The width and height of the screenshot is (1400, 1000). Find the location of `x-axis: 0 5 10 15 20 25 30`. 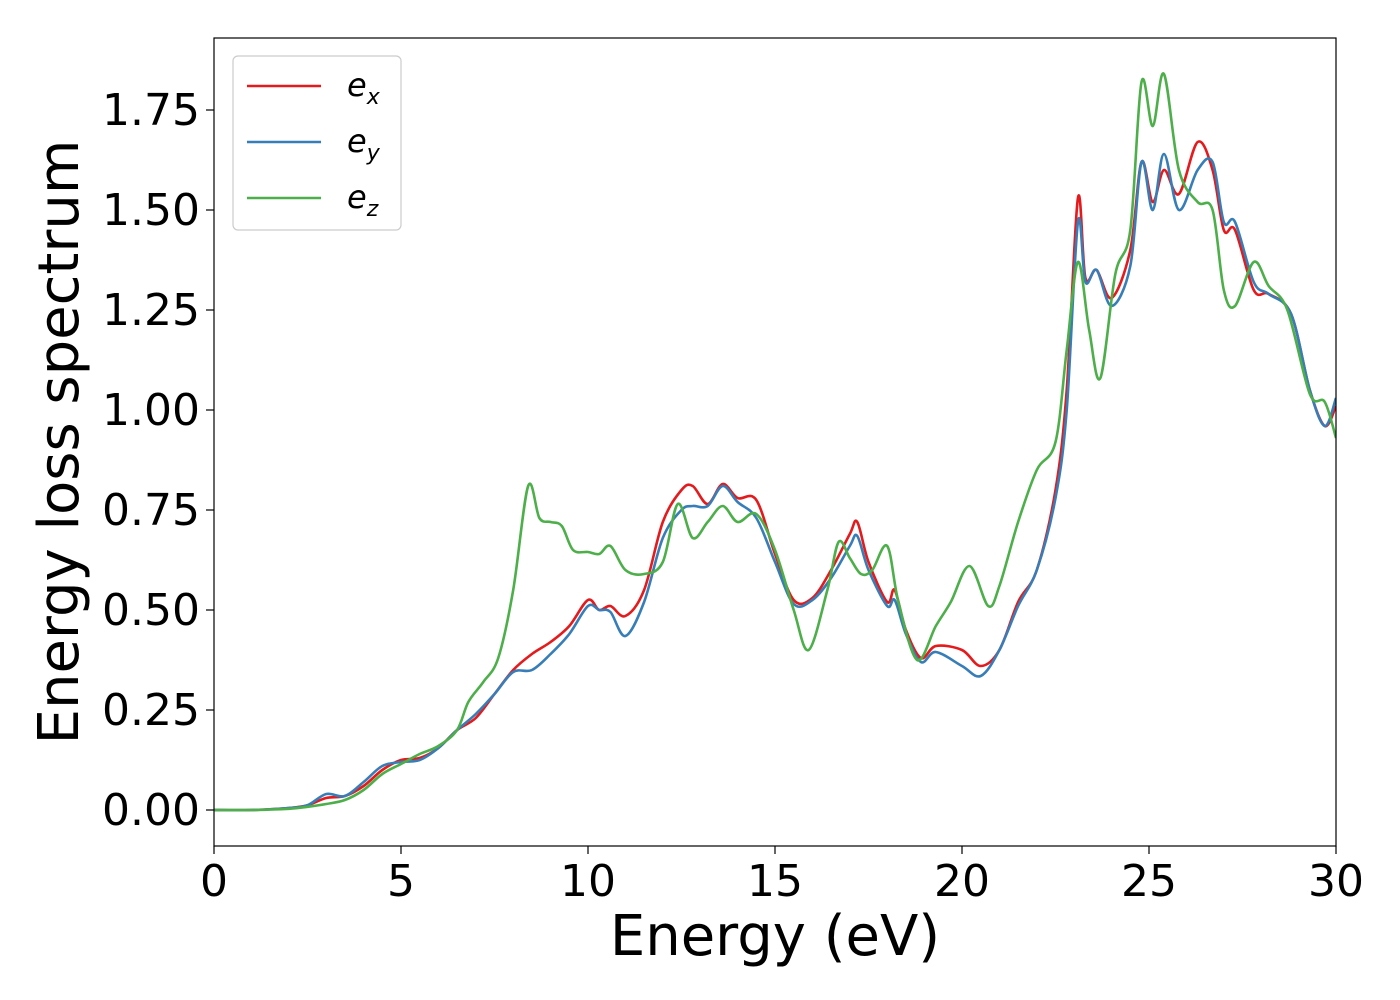

x-axis: 0 5 10 15 20 25 30 is located at coordinates (782, 876).